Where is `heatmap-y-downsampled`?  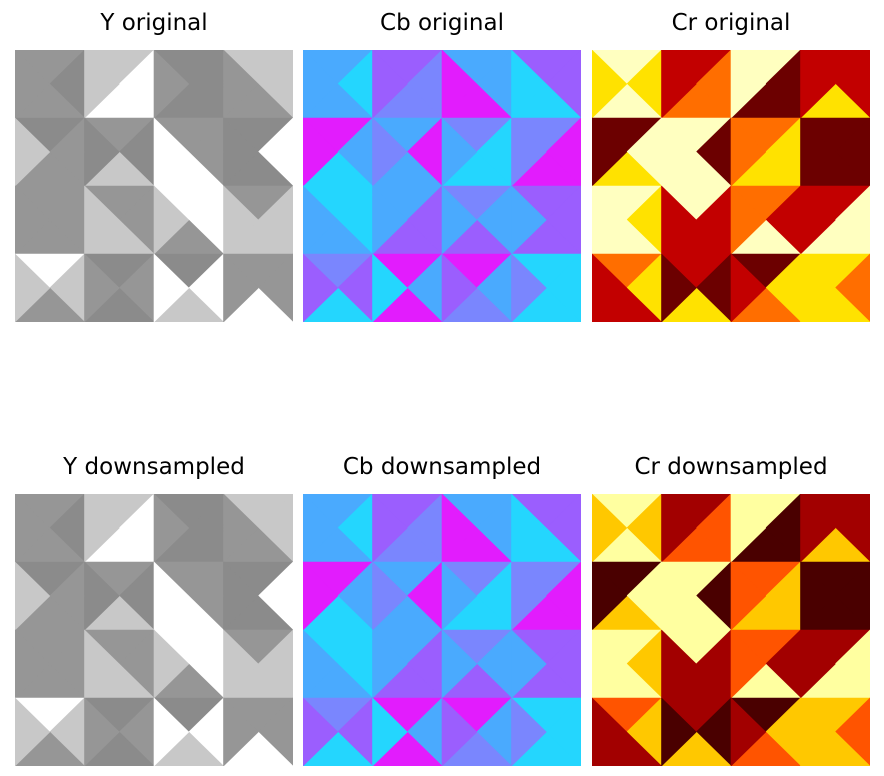 heatmap-y-downsampled is located at coordinates (154, 630).